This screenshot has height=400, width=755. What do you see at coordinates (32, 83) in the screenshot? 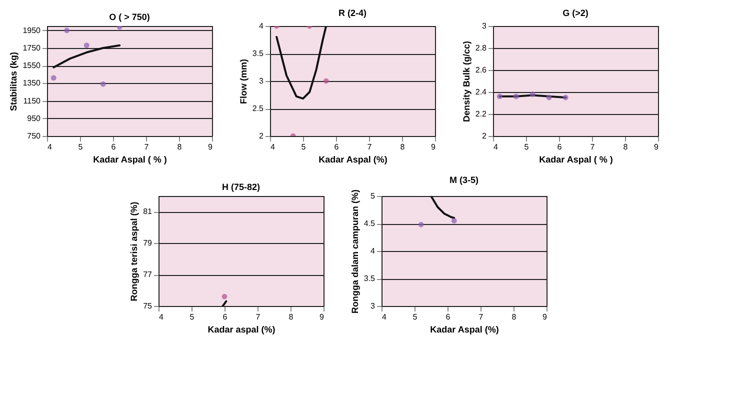
I see `y-tick-label: 1350` at bounding box center [32, 83].